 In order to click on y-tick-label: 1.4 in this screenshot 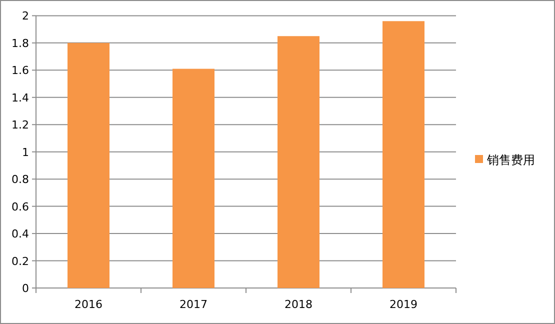, I will do `click(20, 97)`.